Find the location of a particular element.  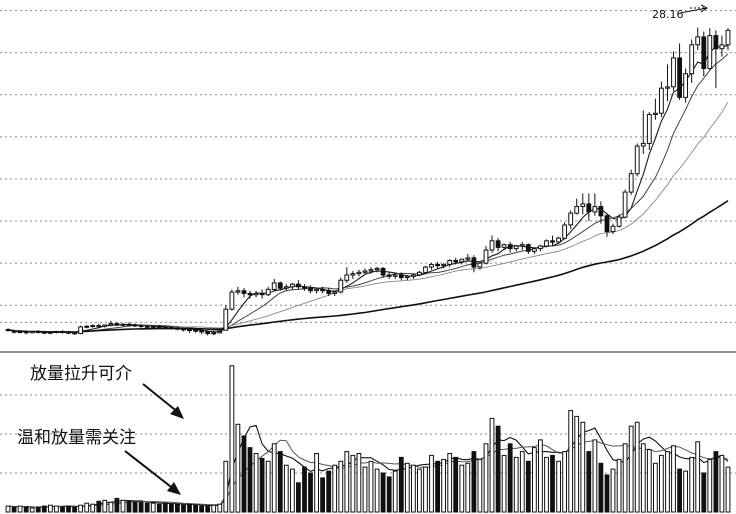

volume-surge-text: 放量拉升可介 is located at coordinates (81, 374).